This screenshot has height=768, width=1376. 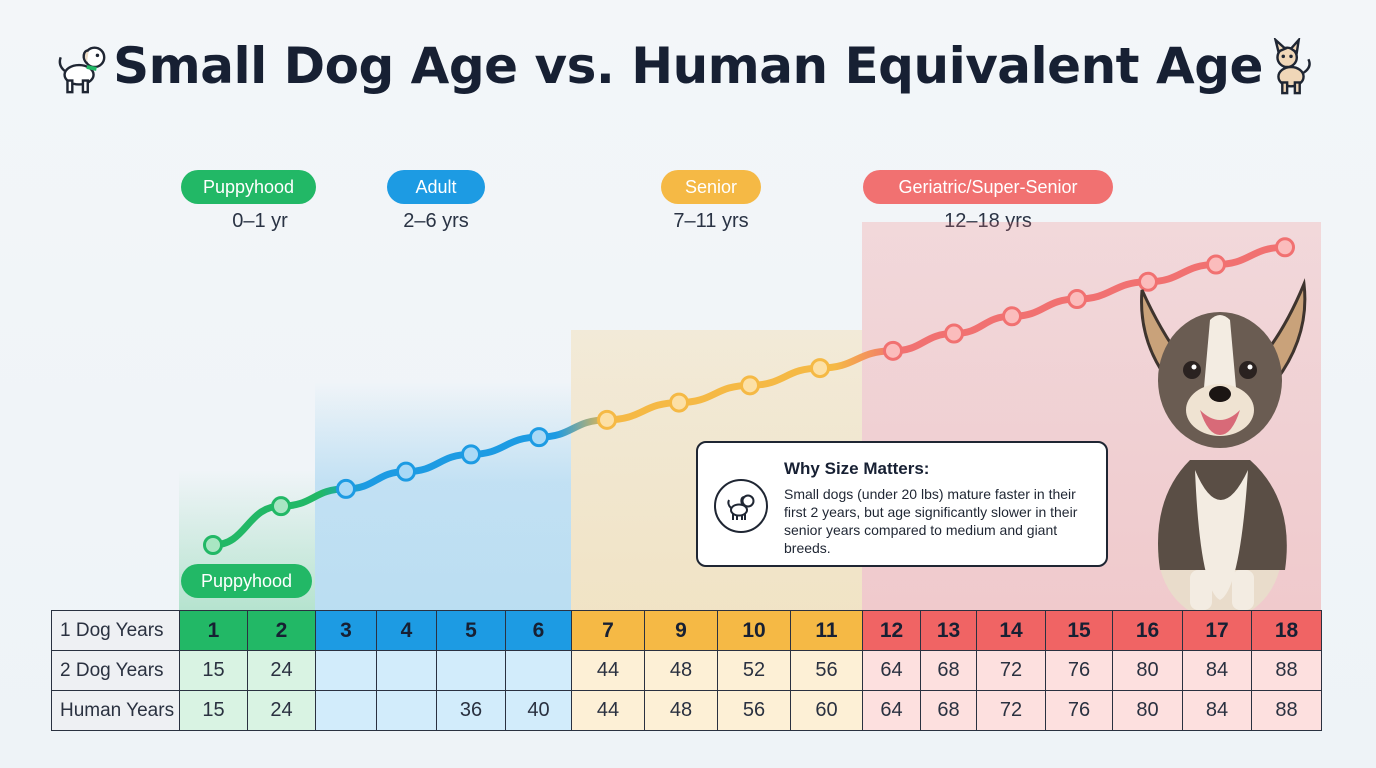 I want to click on header: Small Dog Age vs. Human Equivalent Age, so click(x=688, y=66).